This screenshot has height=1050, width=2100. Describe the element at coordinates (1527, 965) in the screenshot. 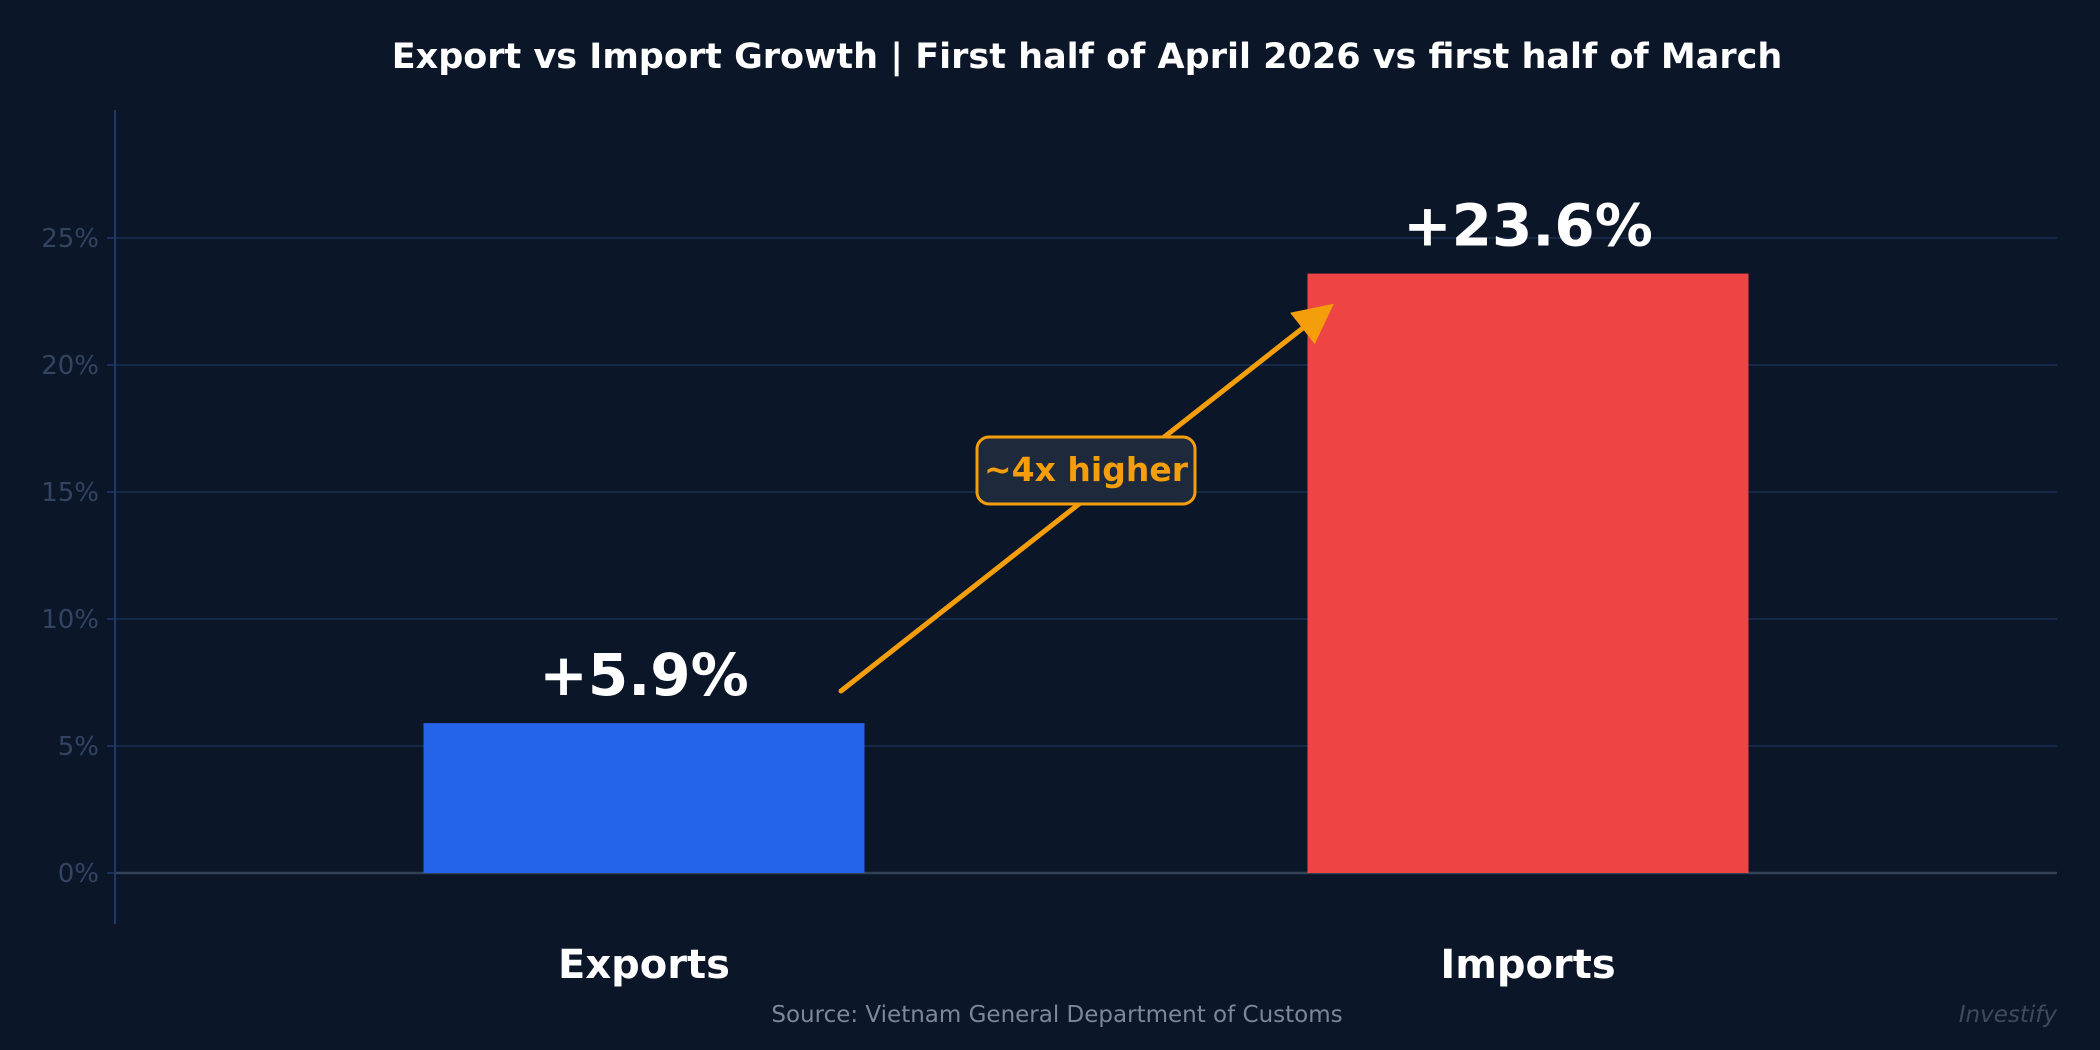

I see `x-category-label: Imports` at that location.